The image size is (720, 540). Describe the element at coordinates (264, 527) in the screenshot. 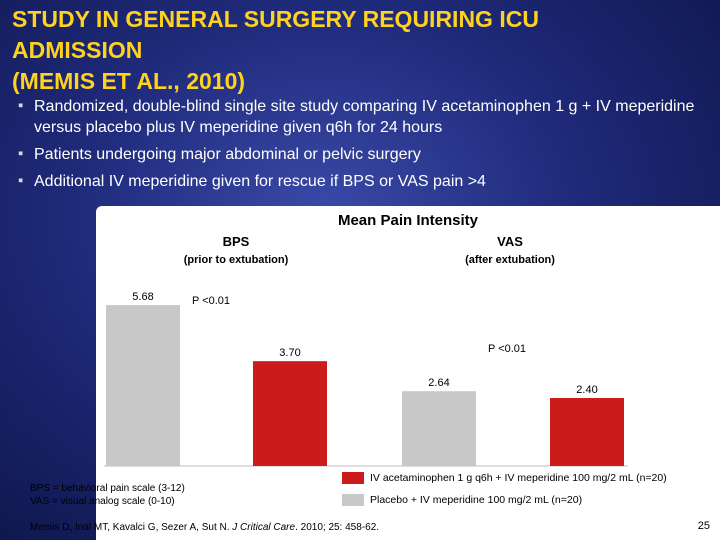

I see `citation-journal: J Critical Care` at that location.